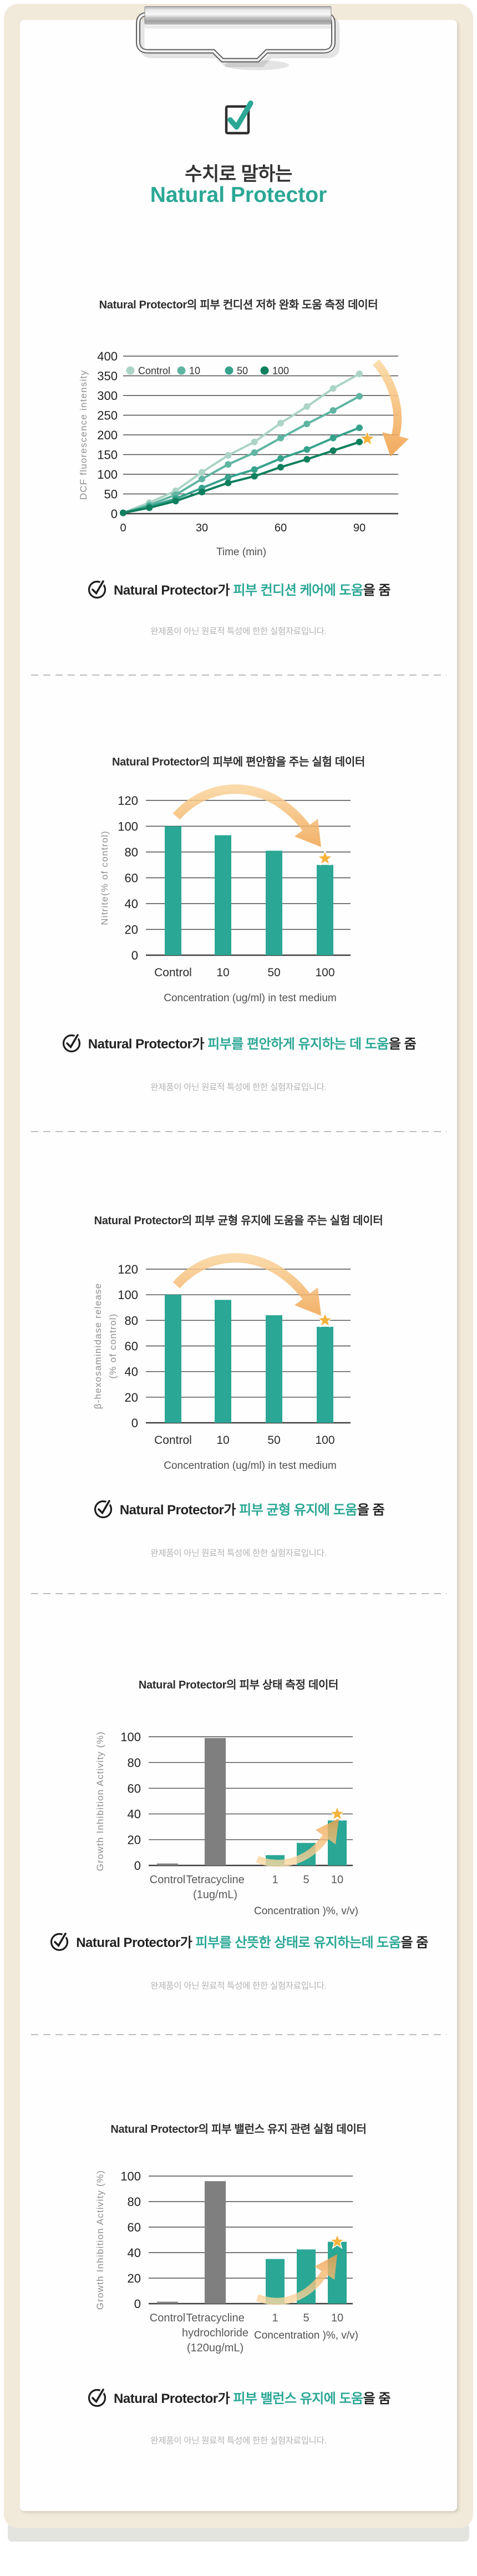  I want to click on disclaimer-3: 완제품이 아닌 원료적 특성에 한한 실험자료입니다., so click(238, 1553).